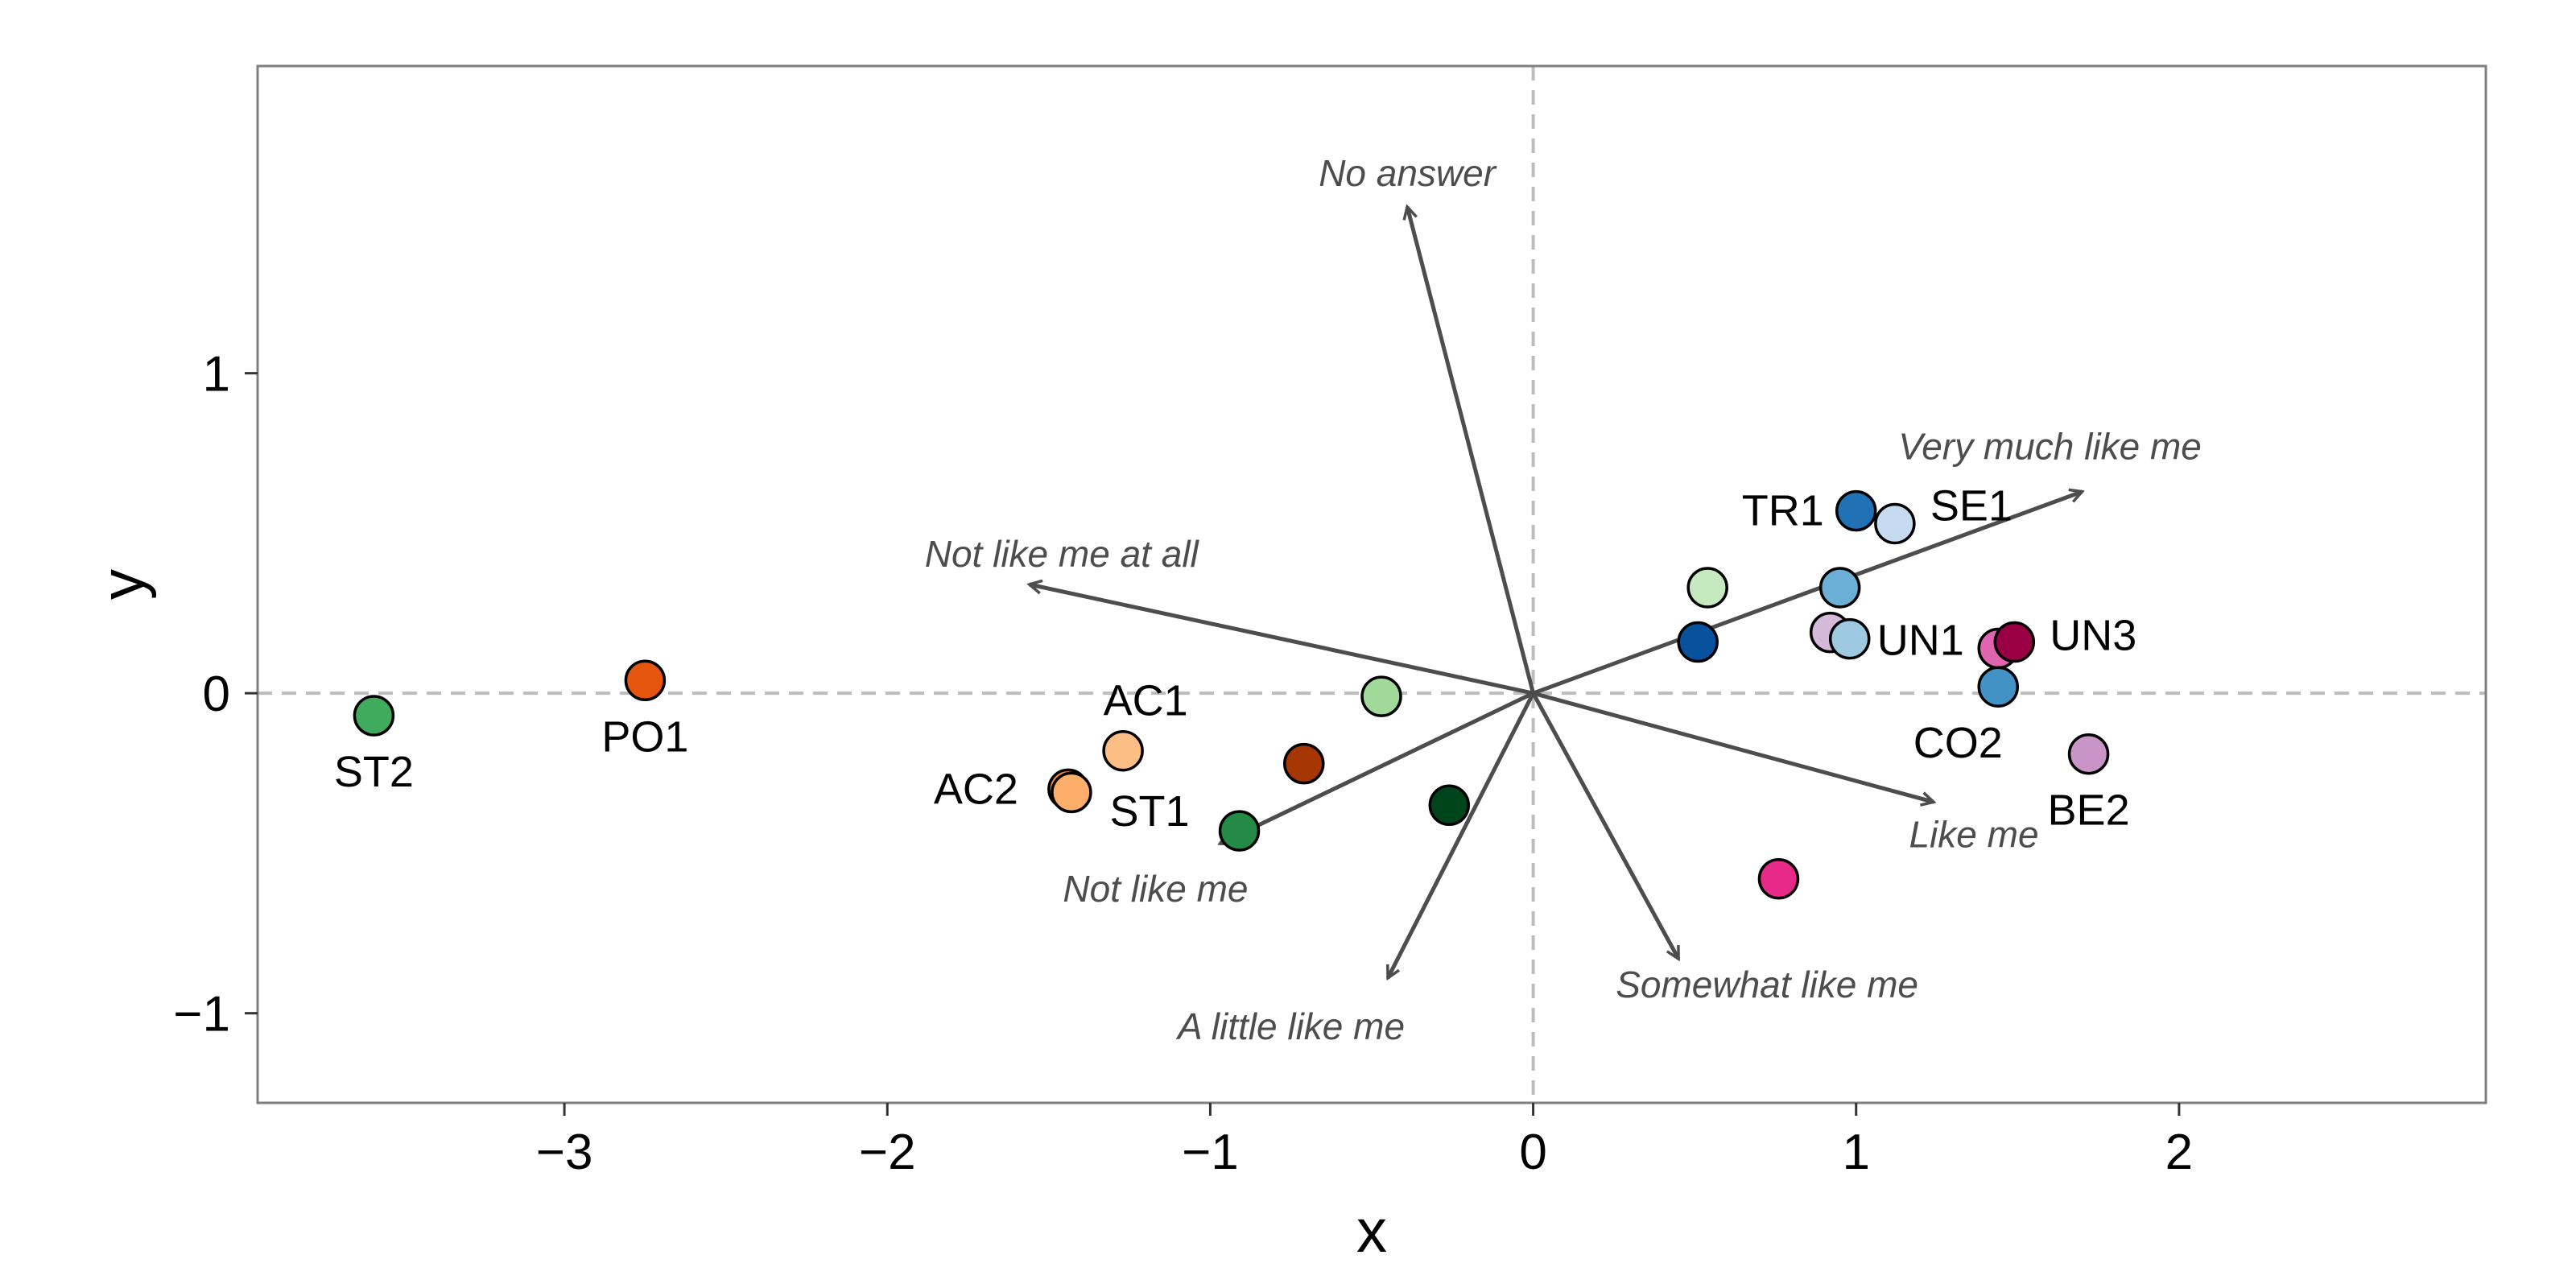 The height and width of the screenshot is (1288, 2576). Describe the element at coordinates (1371, 1231) in the screenshot. I see `x-axis-title: x` at that location.